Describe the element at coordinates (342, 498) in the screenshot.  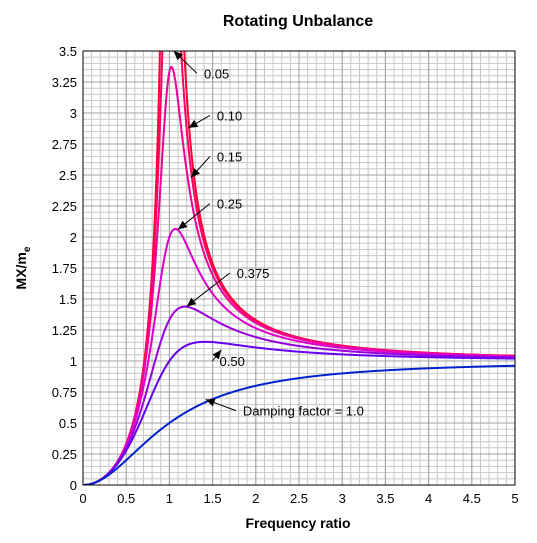
I see `x-tick-label: 3` at that location.